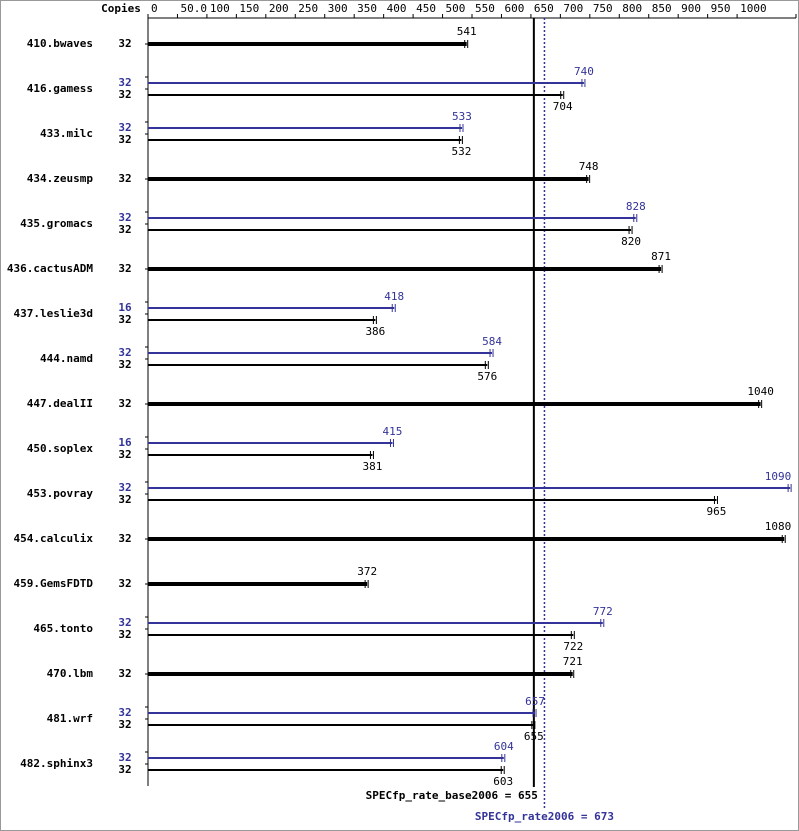  Describe the element at coordinates (394, 296) in the screenshot. I see `value-label: 418` at that location.